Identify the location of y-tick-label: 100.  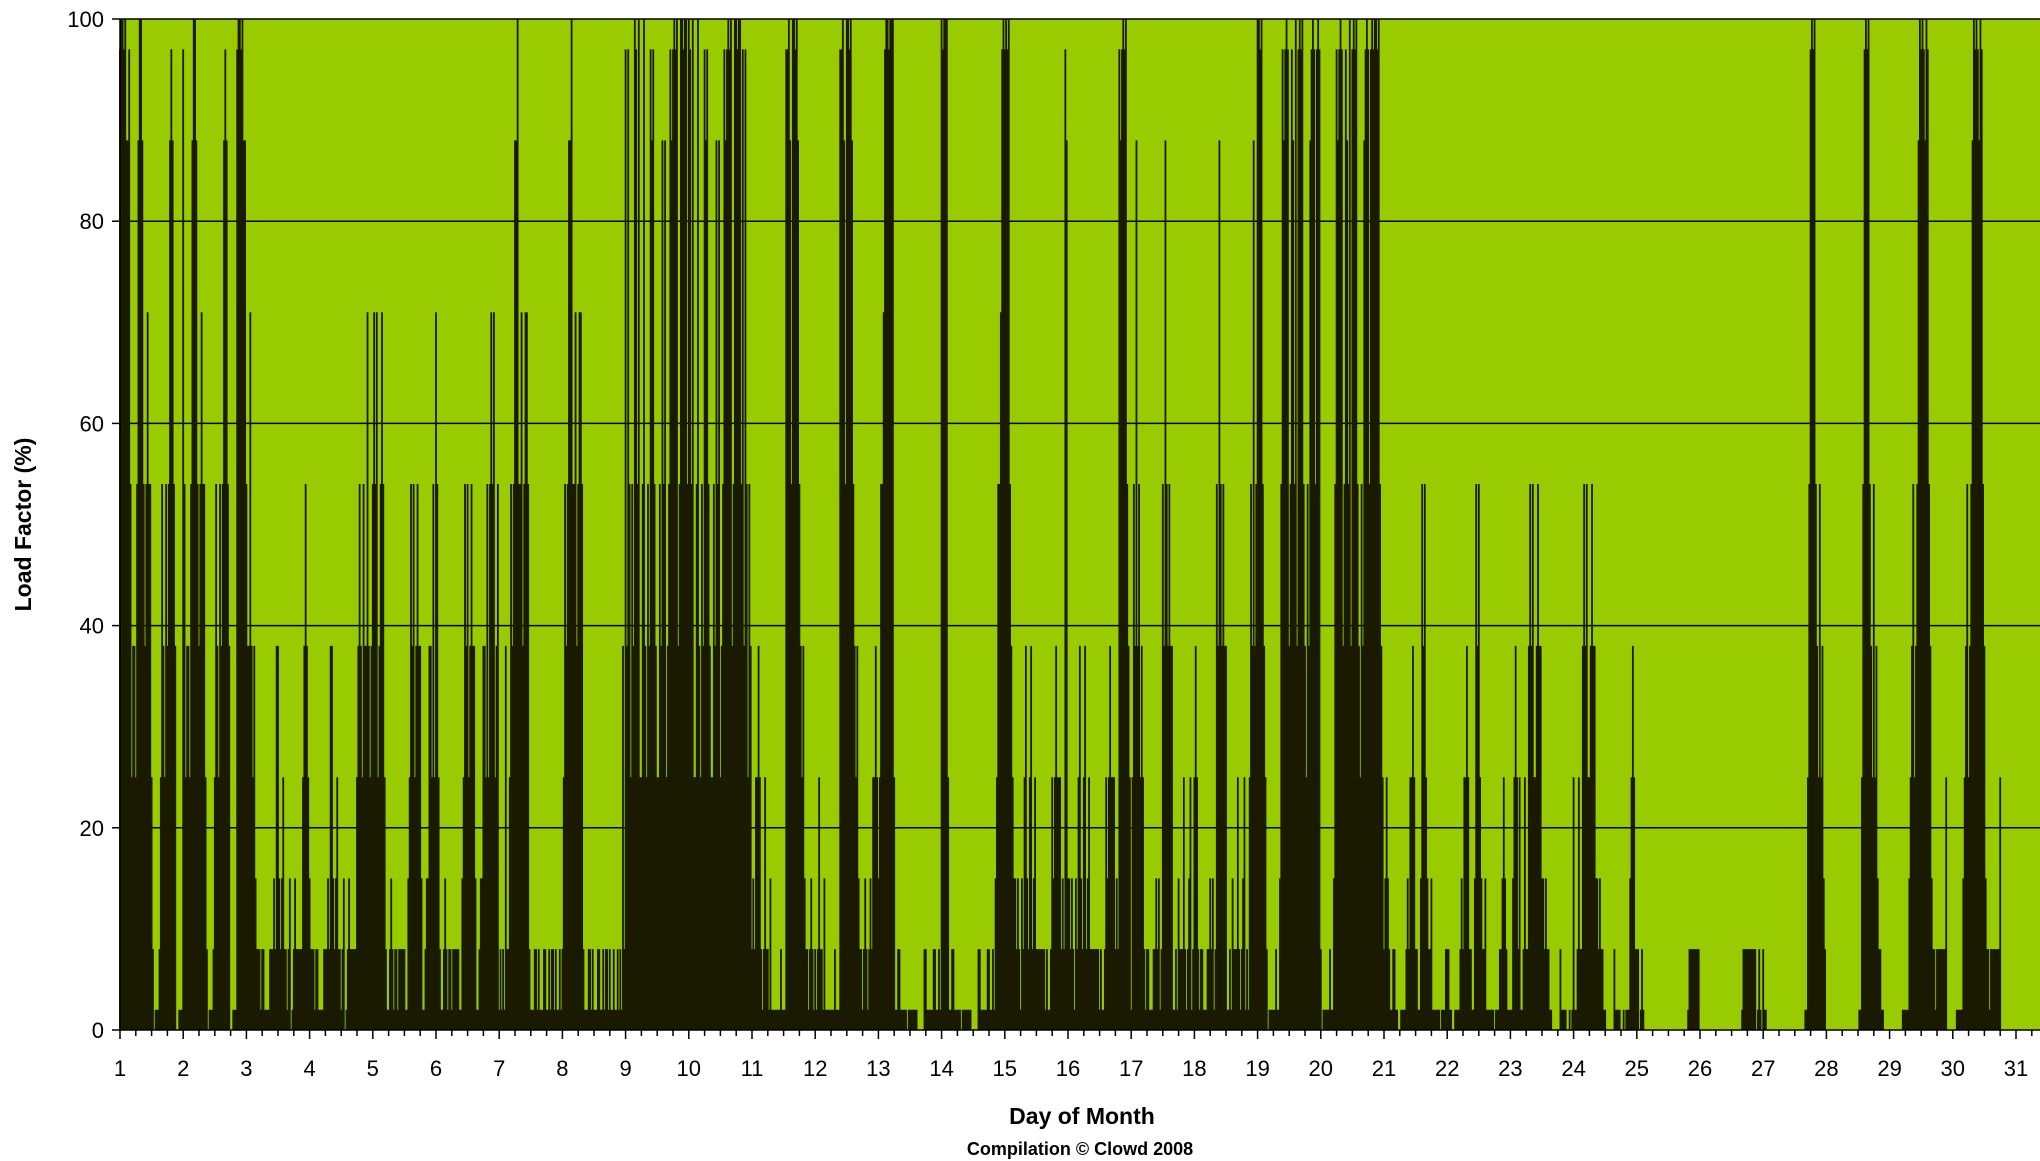
(85, 19).